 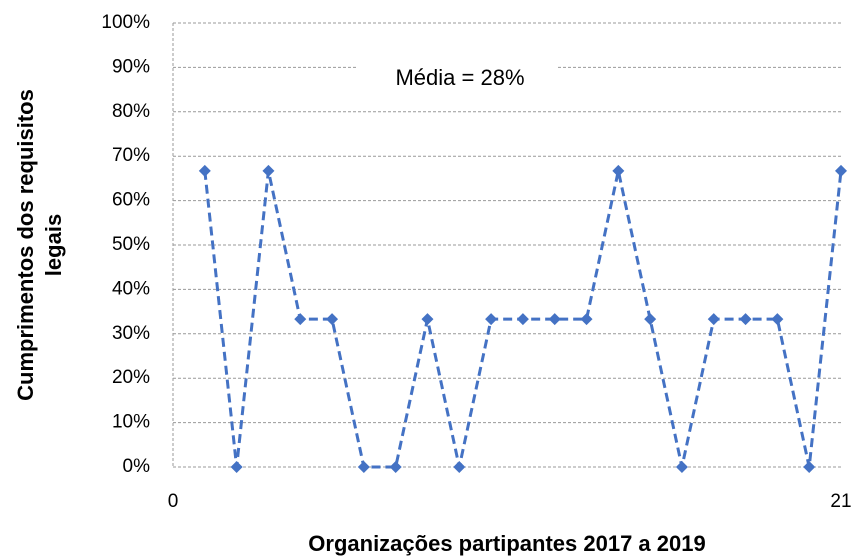 I want to click on y-tick-label: 80%, so click(x=131, y=111).